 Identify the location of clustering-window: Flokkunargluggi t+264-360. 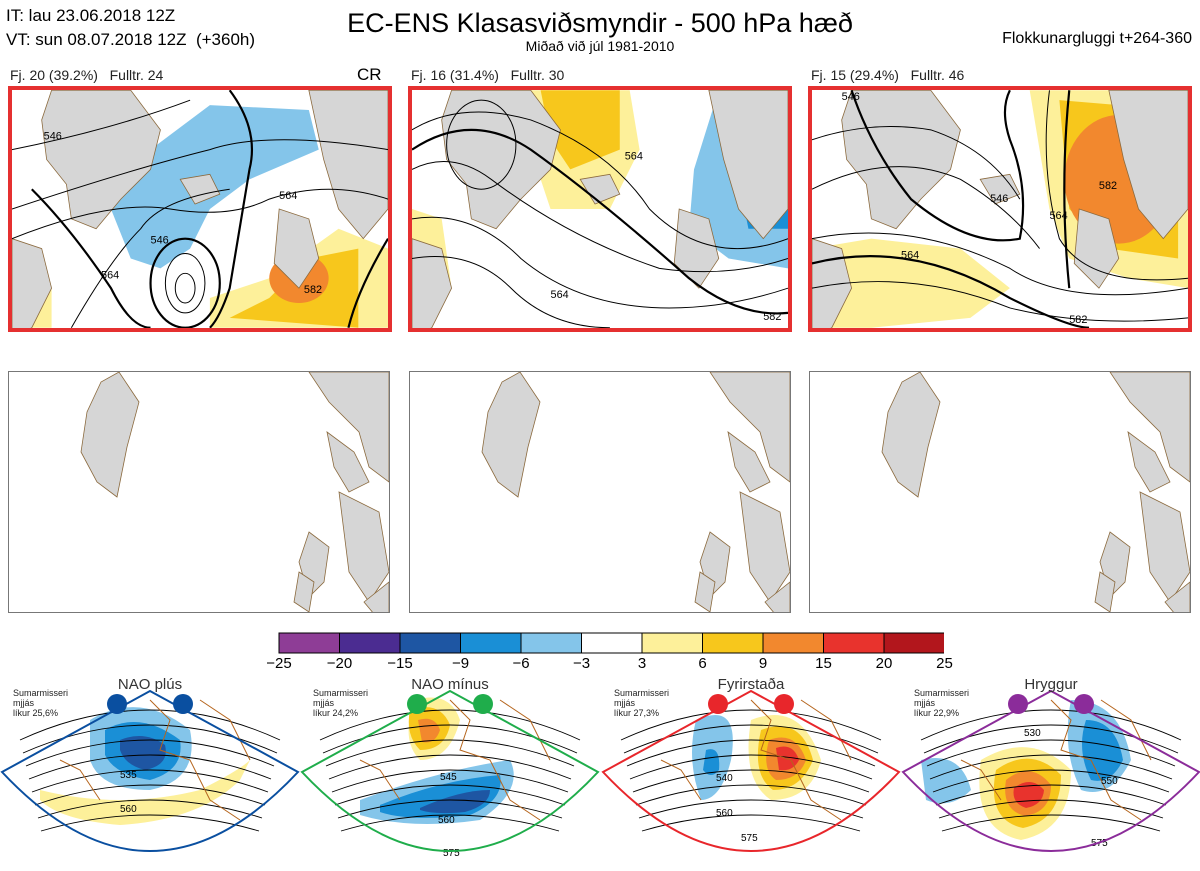
(1097, 38).